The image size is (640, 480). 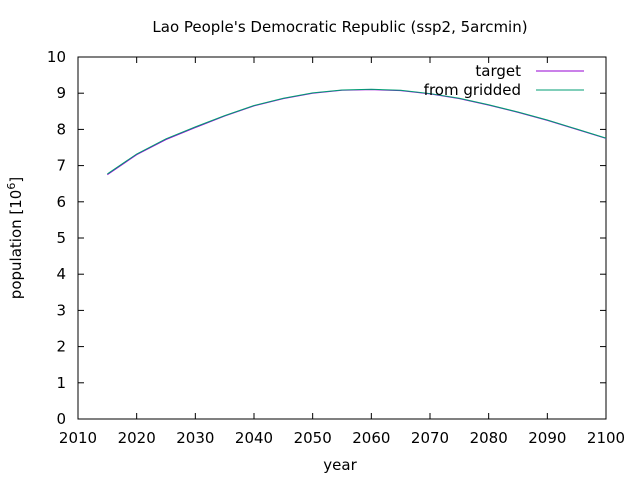 What do you see at coordinates (254, 438) in the screenshot?
I see `x-tick-label: 2040` at bounding box center [254, 438].